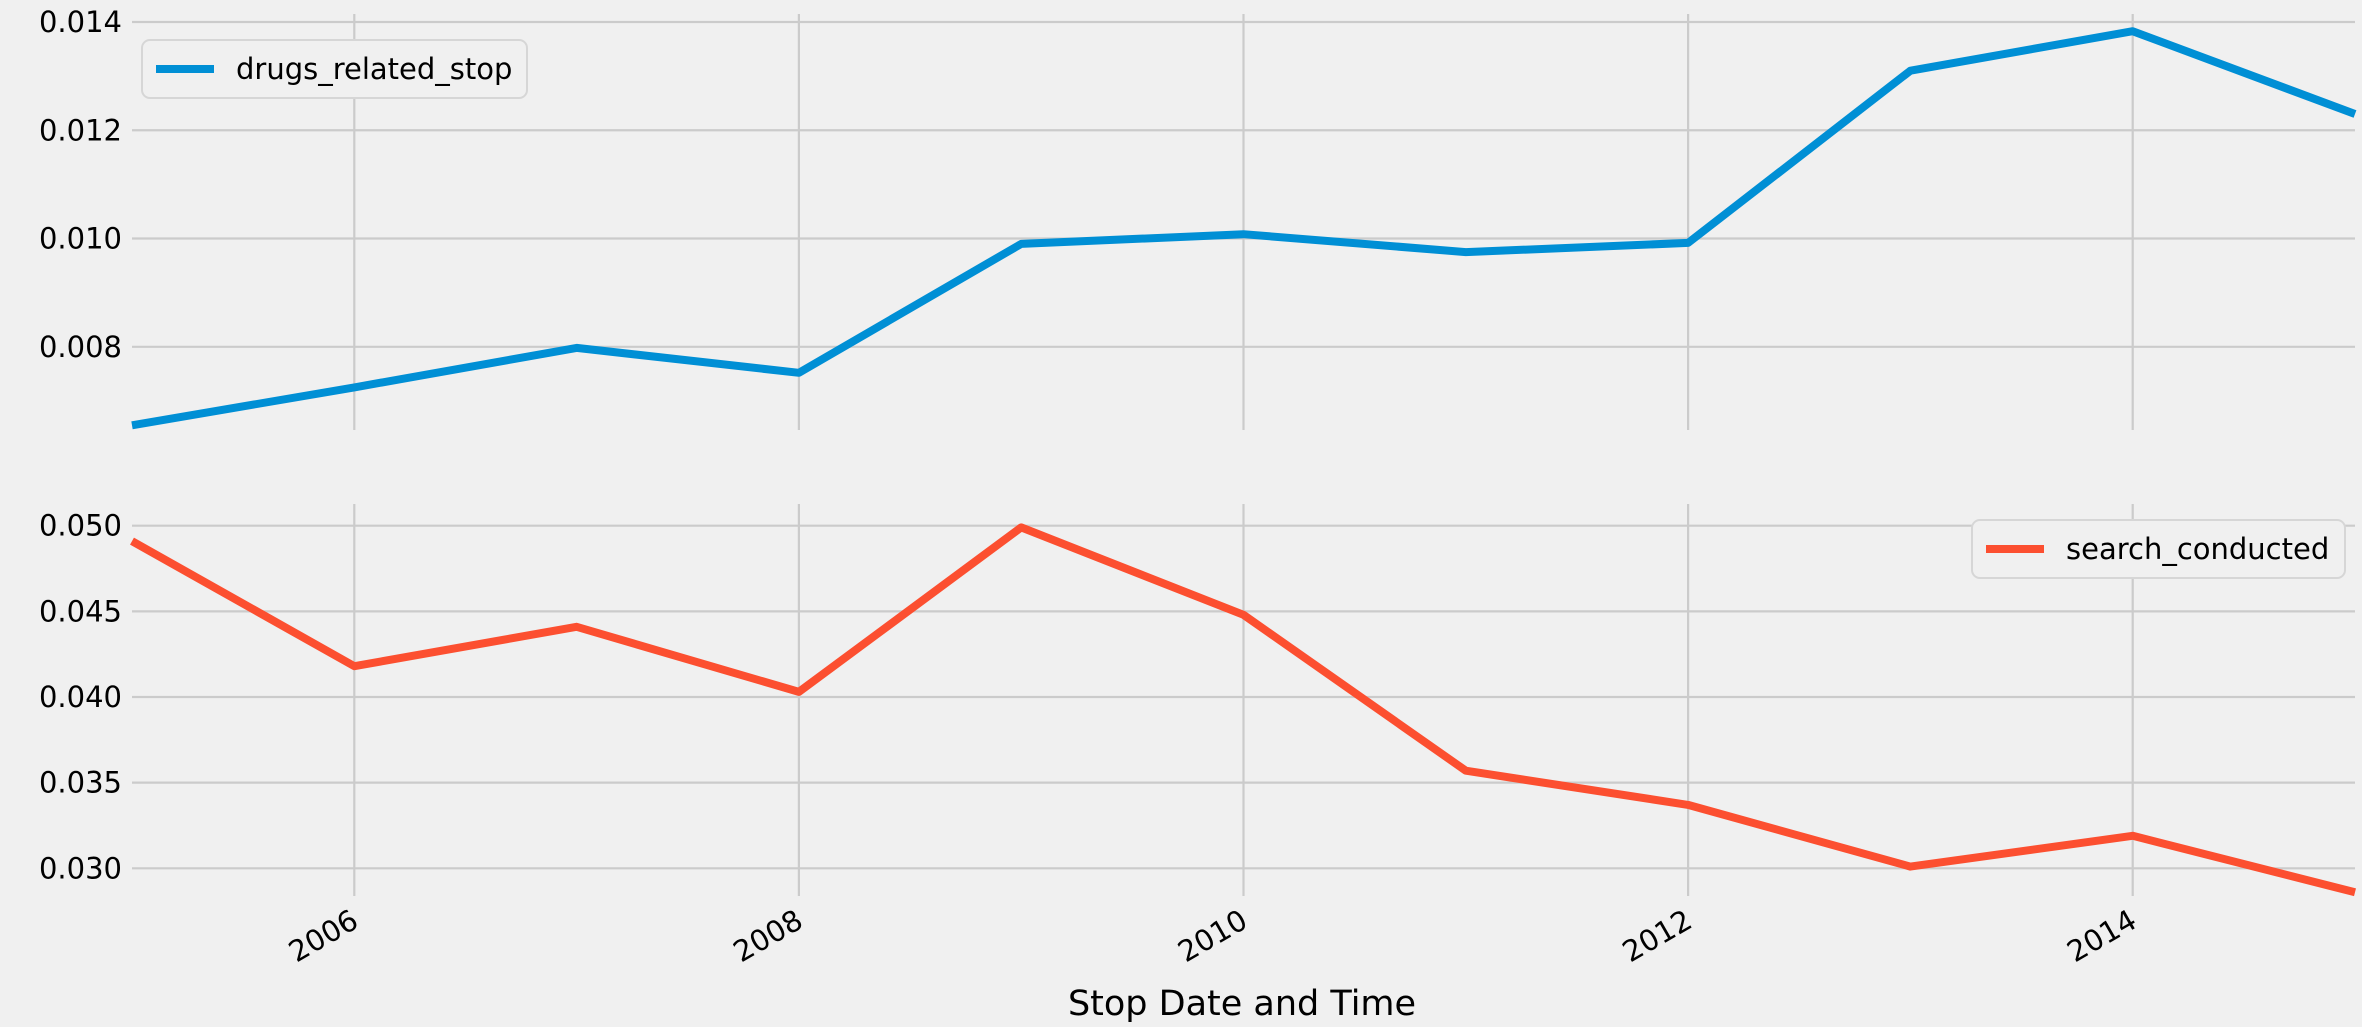 The width and height of the screenshot is (2362, 1027). What do you see at coordinates (80, 526) in the screenshot?
I see `y-tick-label: 0.050` at bounding box center [80, 526].